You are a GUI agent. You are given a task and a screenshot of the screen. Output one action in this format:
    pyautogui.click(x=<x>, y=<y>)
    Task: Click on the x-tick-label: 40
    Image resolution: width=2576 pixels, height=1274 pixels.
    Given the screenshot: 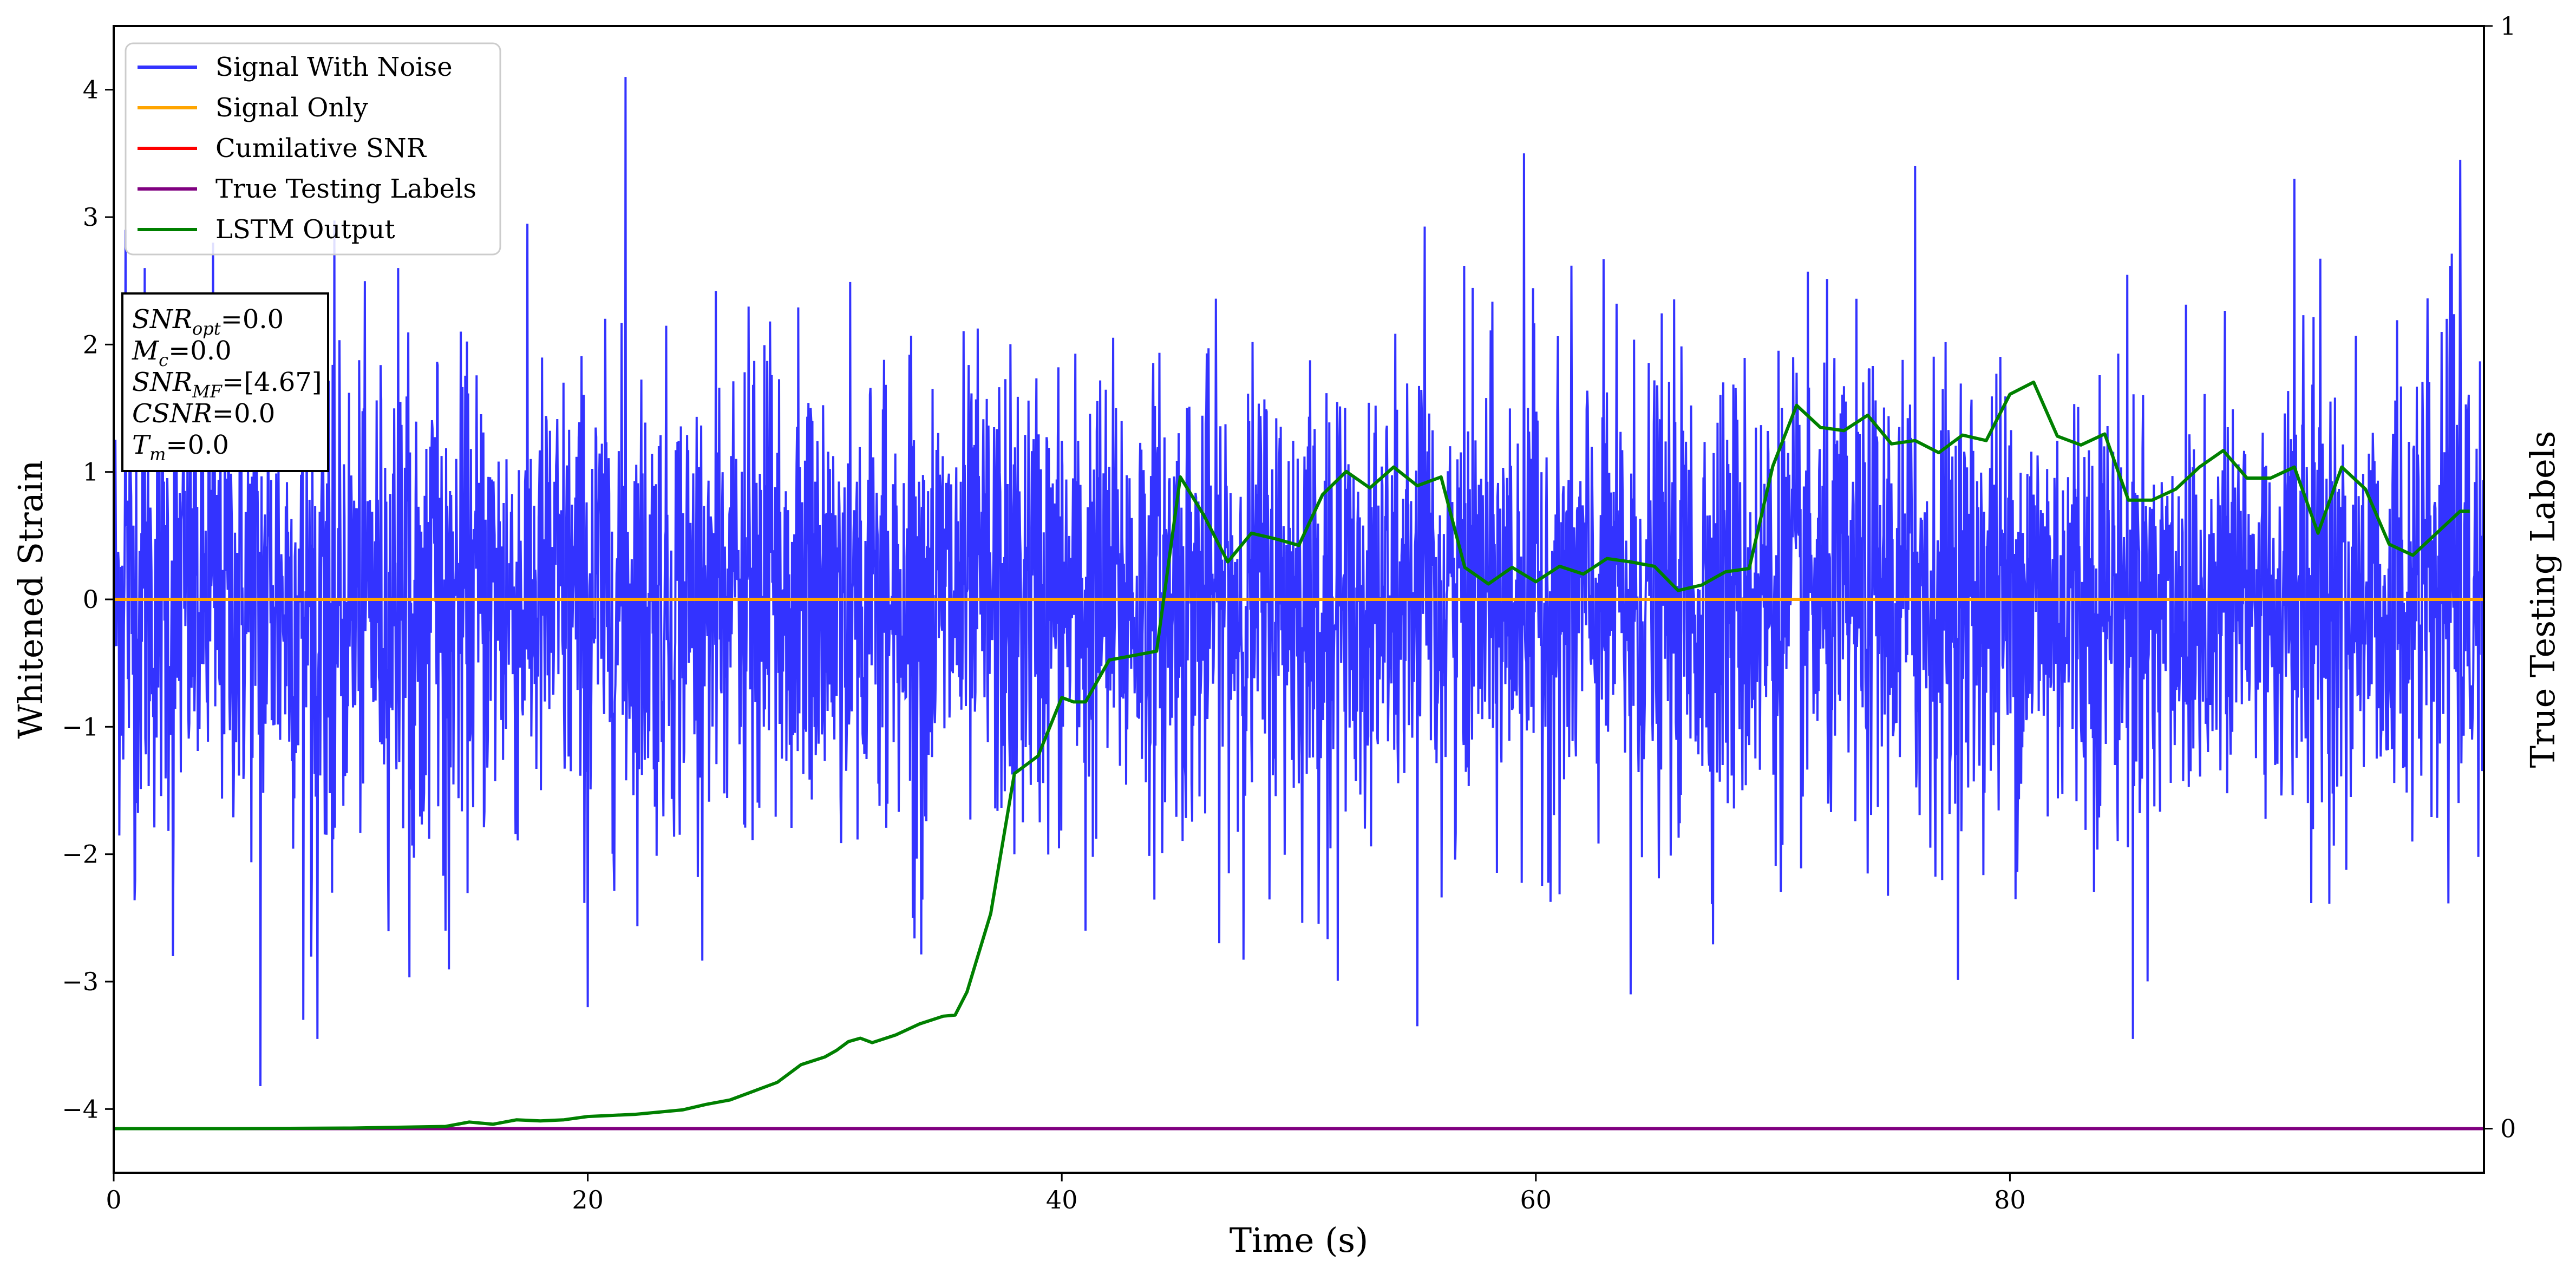 What is the action you would take?
    pyautogui.click(x=1062, y=1199)
    